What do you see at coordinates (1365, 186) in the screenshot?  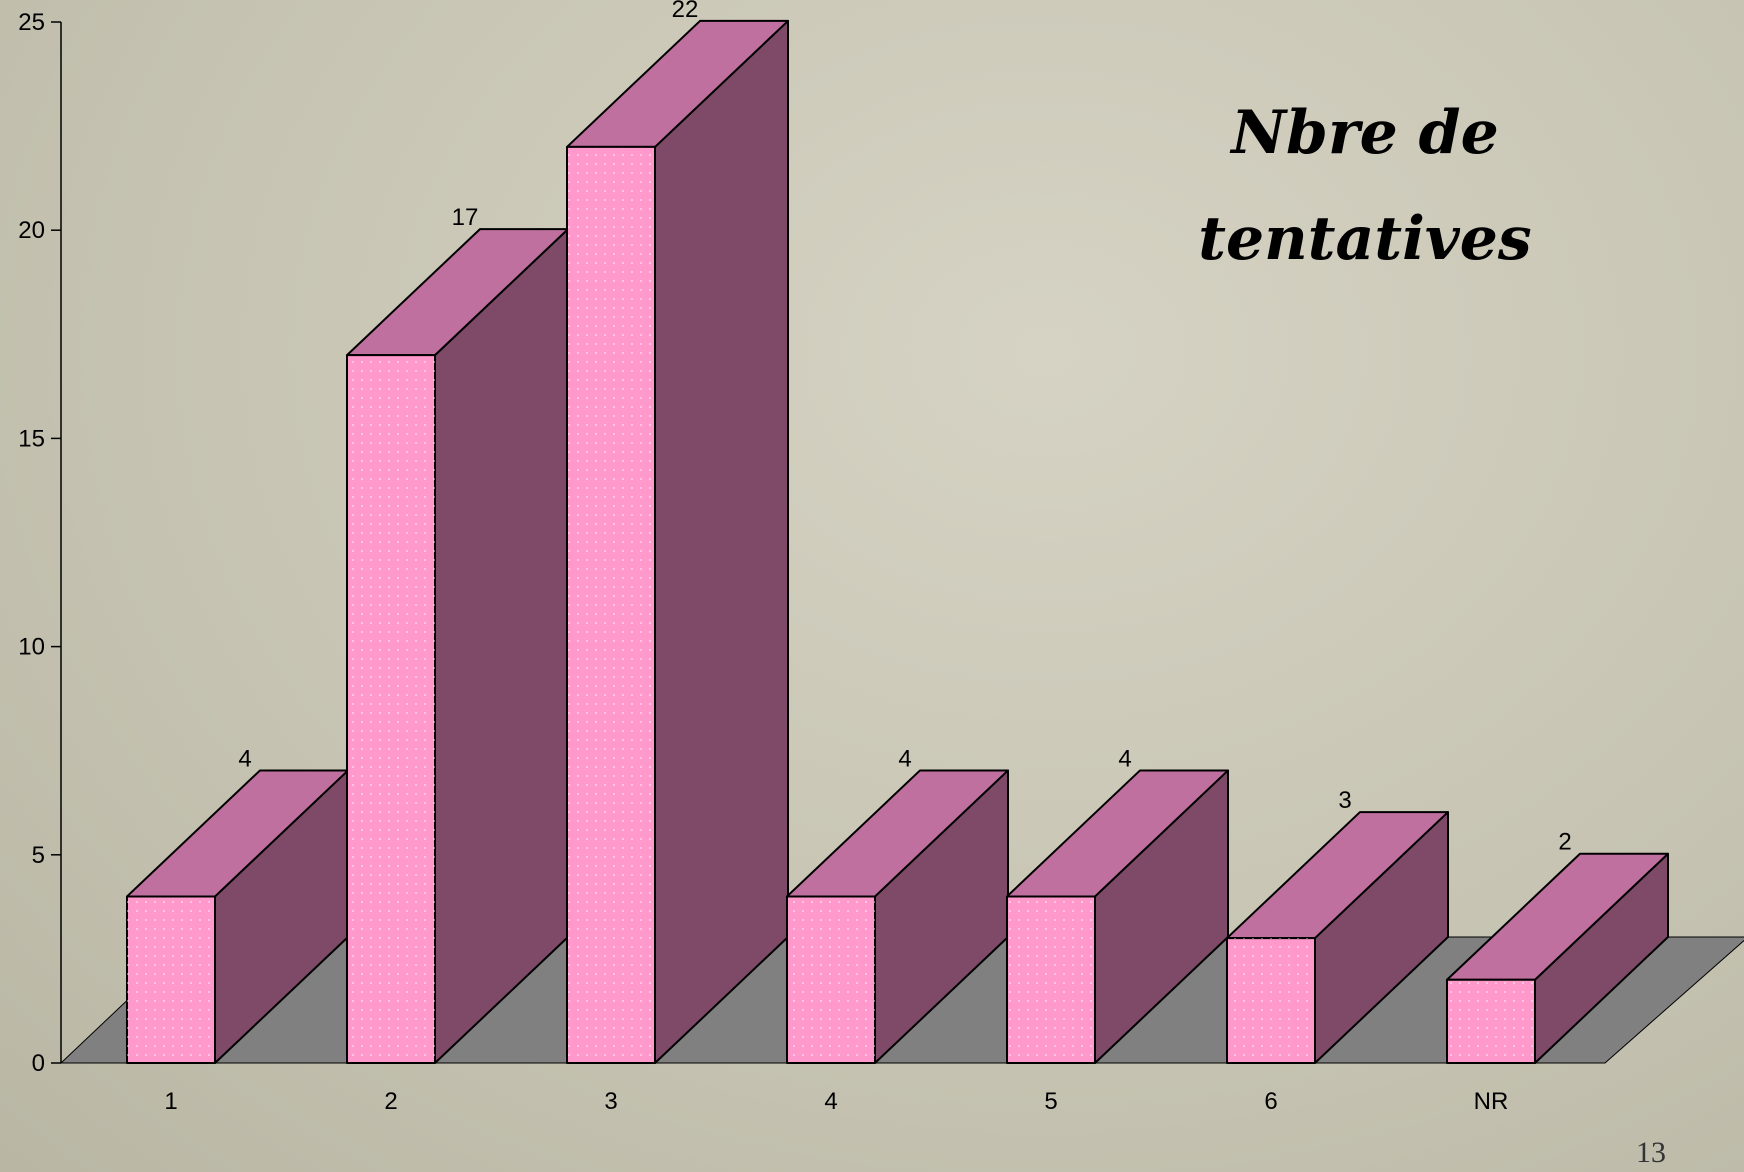 I see `chart-title: Nbre de tentatives` at bounding box center [1365, 186].